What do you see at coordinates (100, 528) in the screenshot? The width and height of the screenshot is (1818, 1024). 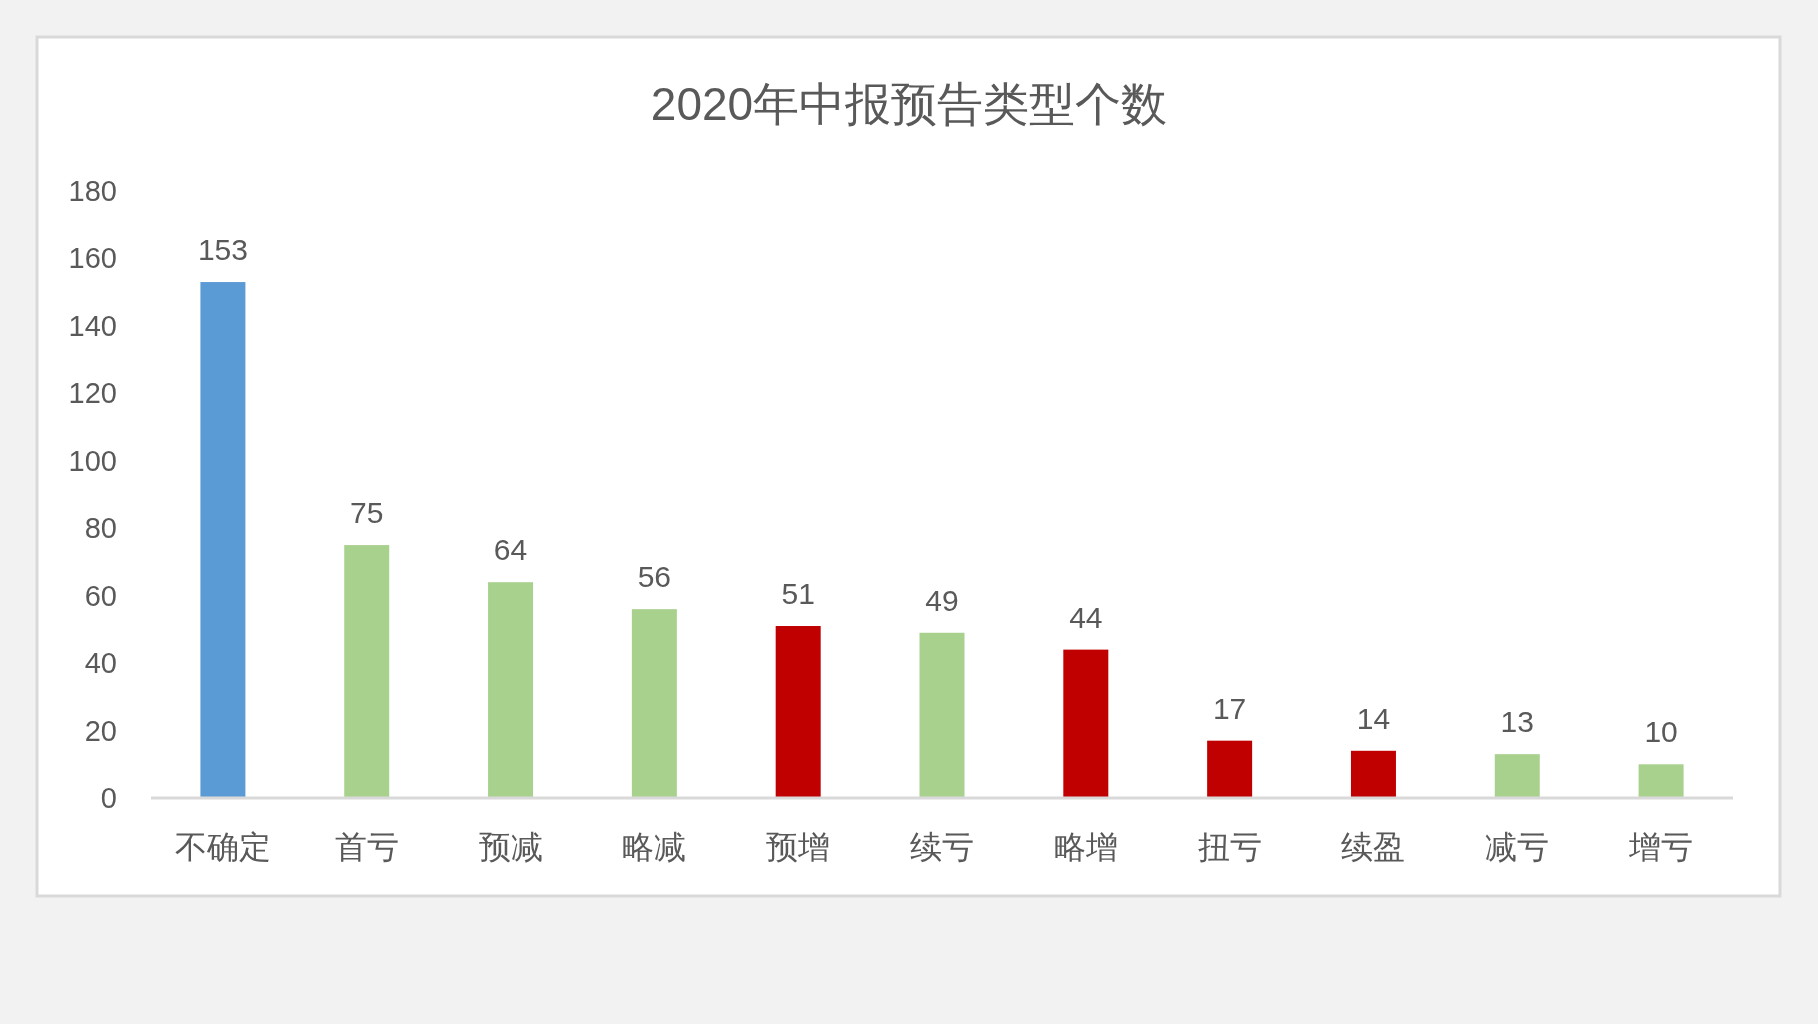 I see `ytick: 80` at bounding box center [100, 528].